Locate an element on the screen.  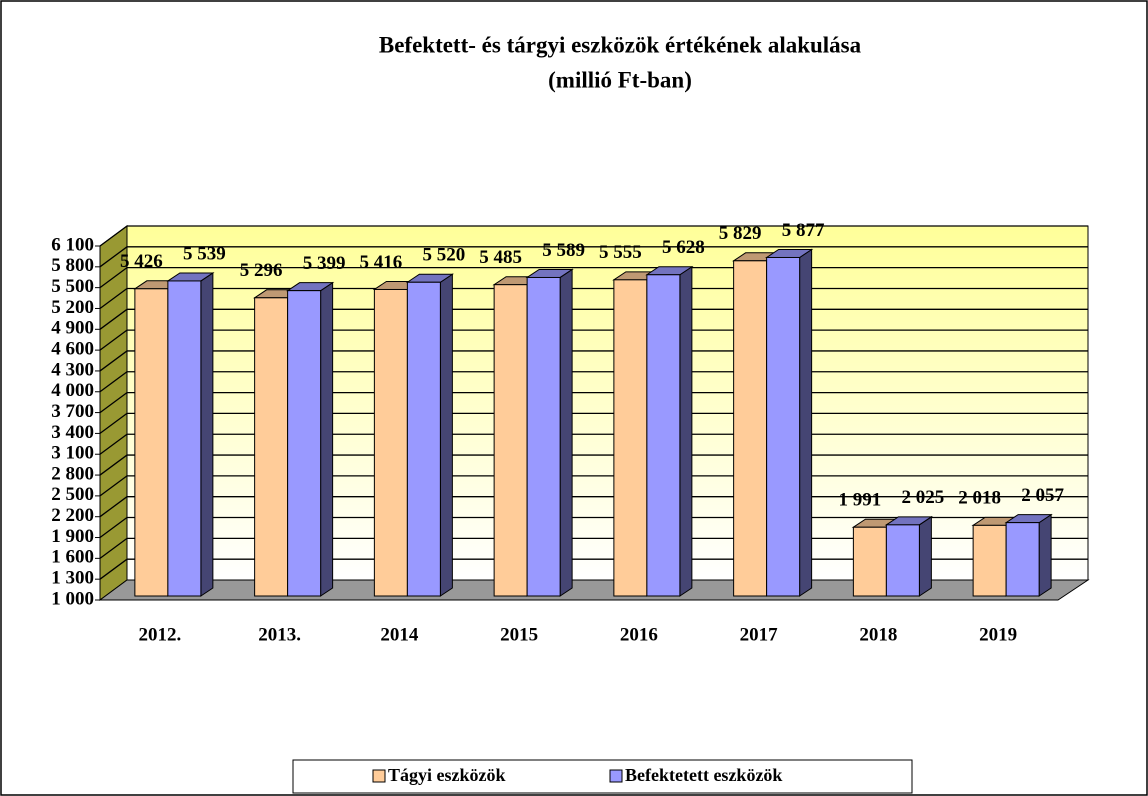
data-label: 5 628 is located at coordinates (683, 247).